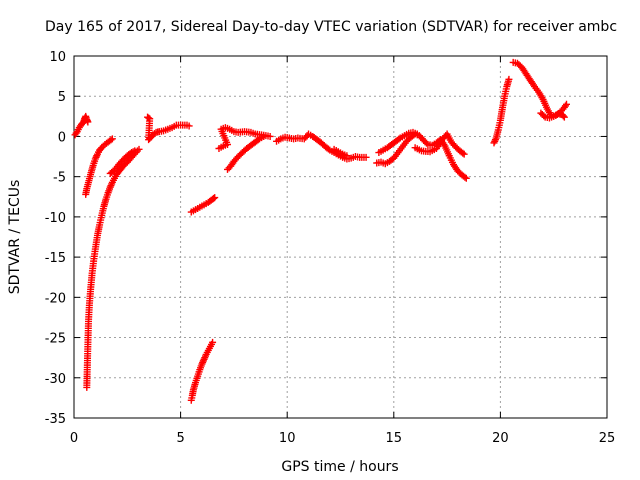 The width and height of the screenshot is (640, 480). What do you see at coordinates (15, 237) in the screenshot?
I see `y-axis-title: SDTVAR / TECUs` at bounding box center [15, 237].